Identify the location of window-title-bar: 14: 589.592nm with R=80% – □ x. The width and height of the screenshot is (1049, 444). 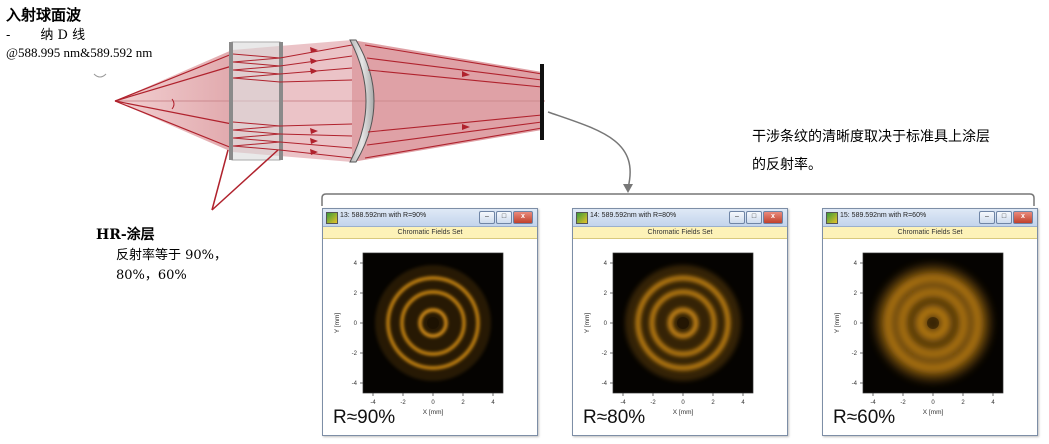
(680, 218).